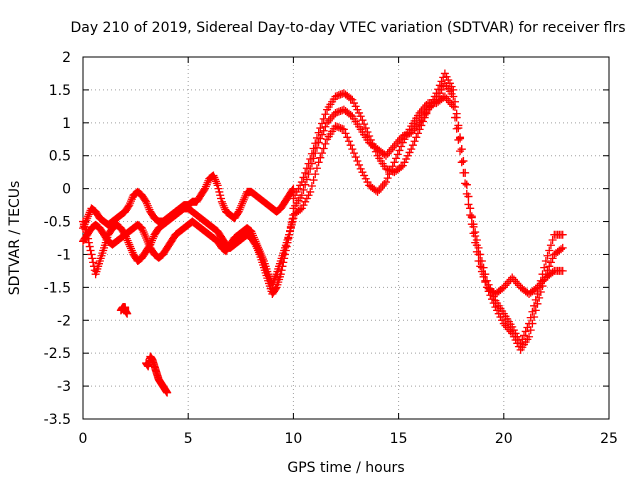 The height and width of the screenshot is (480, 640). Describe the element at coordinates (399, 439) in the screenshot. I see `x-tick-label: 15` at that location.